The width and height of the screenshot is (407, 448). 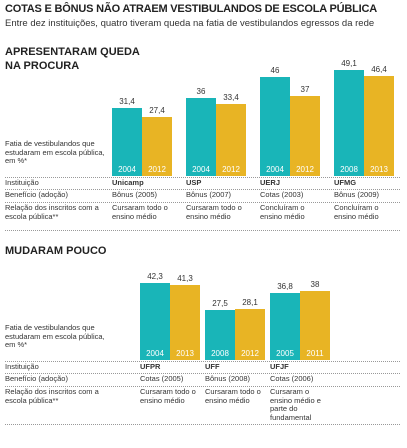 I want to click on chart-heading: APRESENTARAM QUEDA NA PROCURA, so click(x=72, y=59).